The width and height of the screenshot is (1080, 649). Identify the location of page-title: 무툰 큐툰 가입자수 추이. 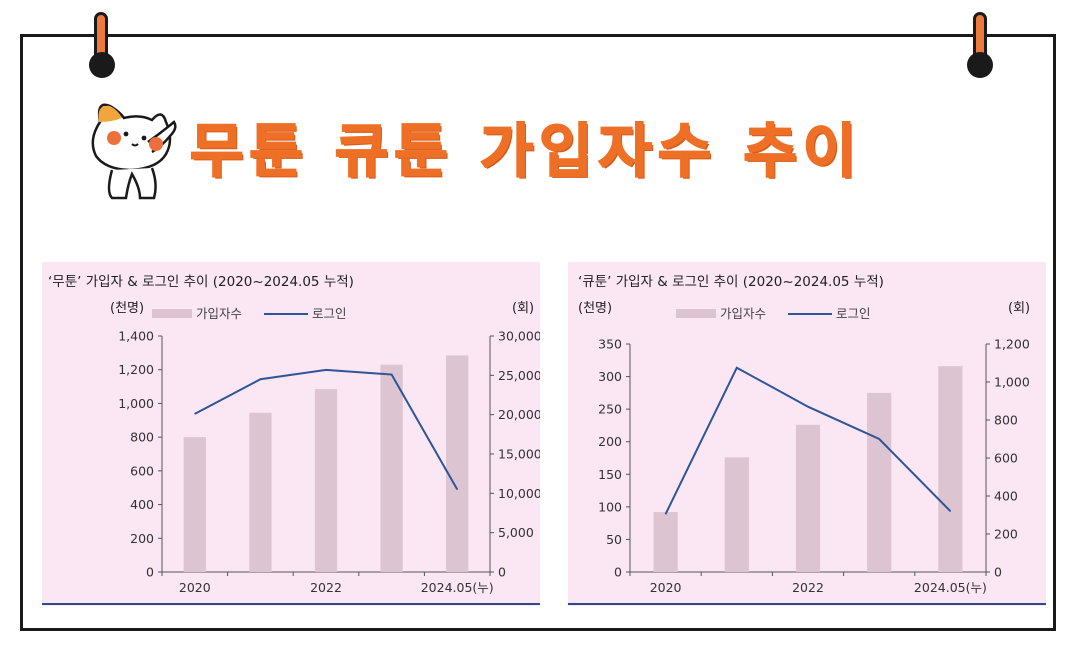
(526, 151).